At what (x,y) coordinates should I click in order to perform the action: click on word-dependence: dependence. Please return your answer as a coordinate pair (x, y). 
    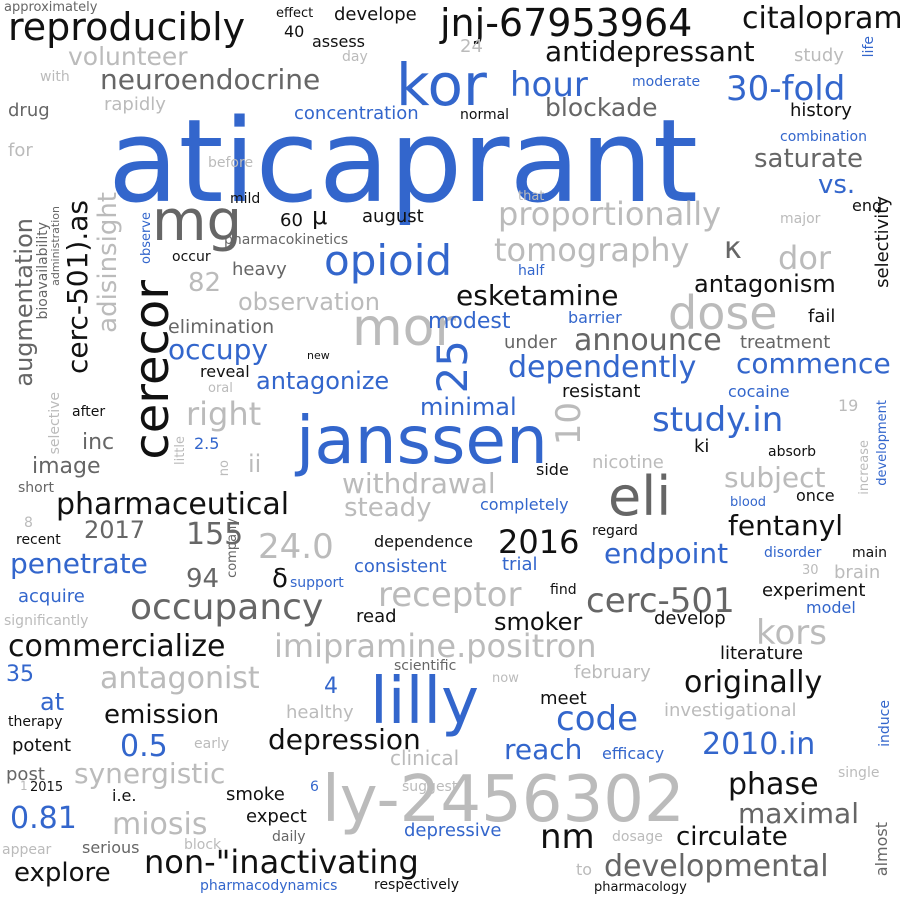
    Looking at the image, I should click on (423, 541).